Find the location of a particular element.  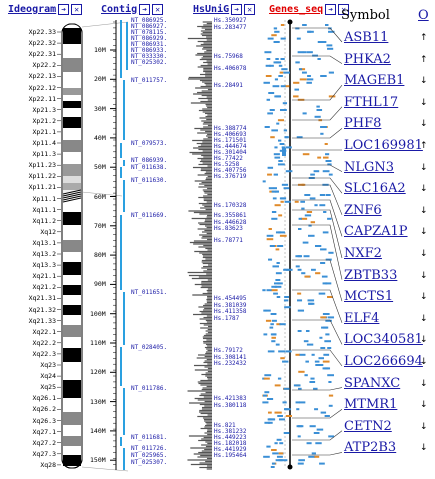

contig-label: NT_011726. is located at coordinates (149, 448).